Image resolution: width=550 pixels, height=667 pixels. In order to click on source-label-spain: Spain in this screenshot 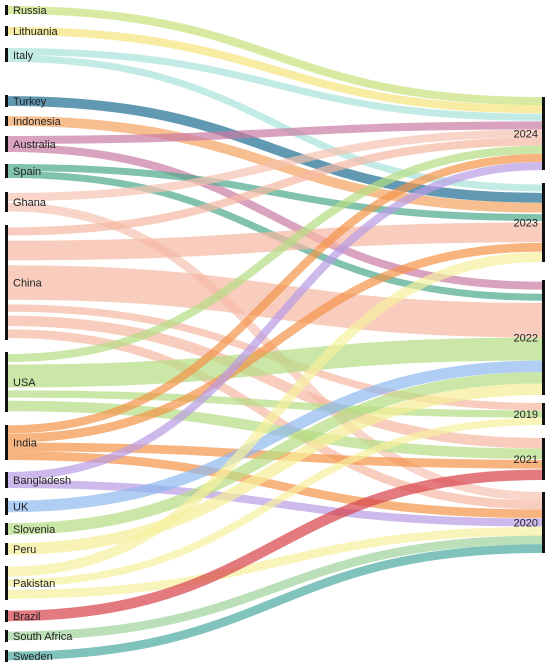, I will do `click(27, 172)`.